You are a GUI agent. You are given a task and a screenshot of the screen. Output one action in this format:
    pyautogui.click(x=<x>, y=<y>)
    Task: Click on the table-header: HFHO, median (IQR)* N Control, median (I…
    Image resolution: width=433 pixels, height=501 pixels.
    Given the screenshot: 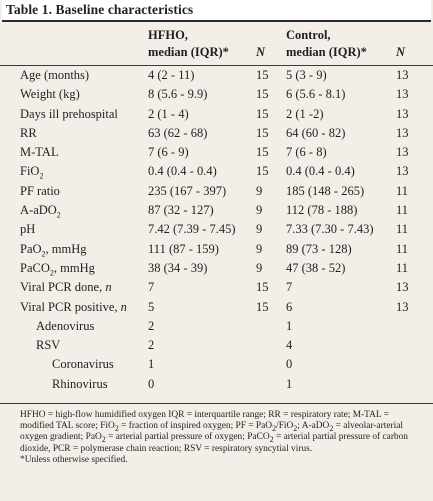 What is the action you would take?
    pyautogui.click(x=216, y=45)
    